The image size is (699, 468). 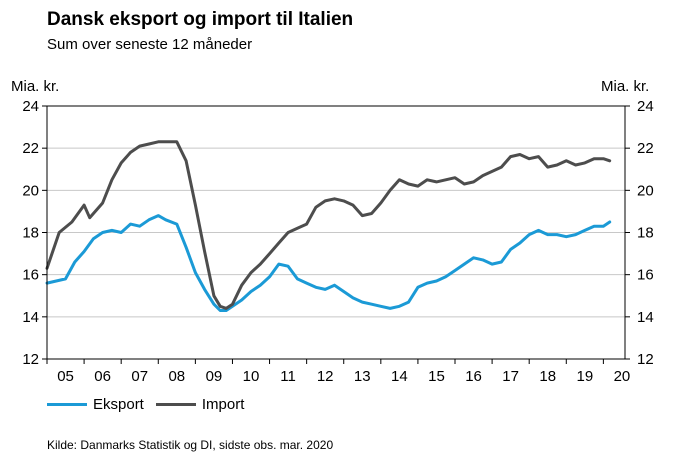 I want to click on y-tick-label-left-22: 22, so click(x=30, y=148).